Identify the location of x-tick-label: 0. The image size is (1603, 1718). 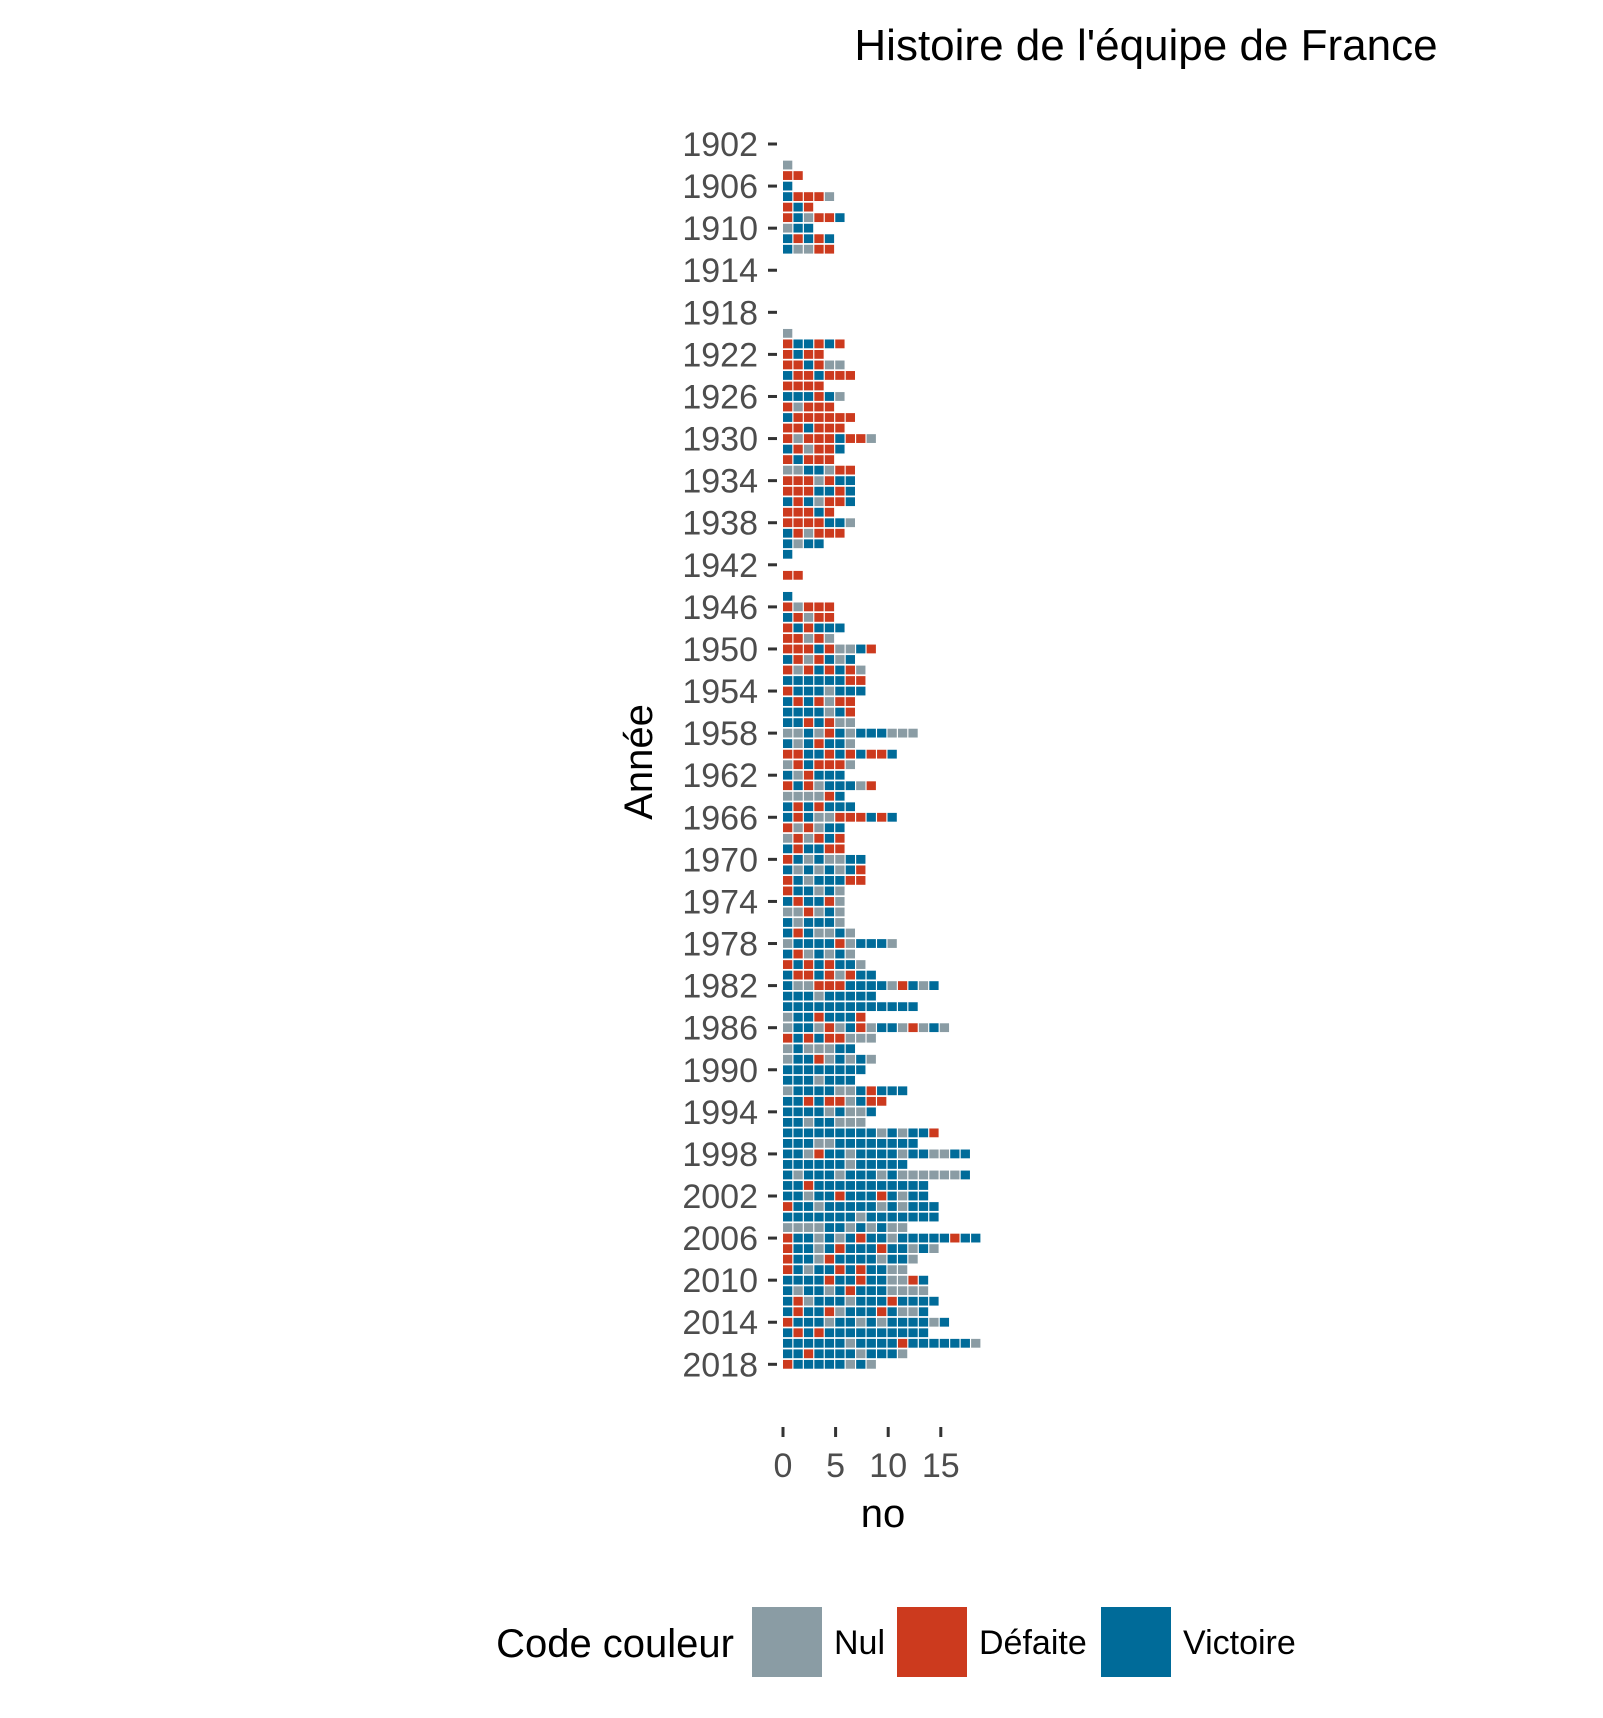
(783, 1466).